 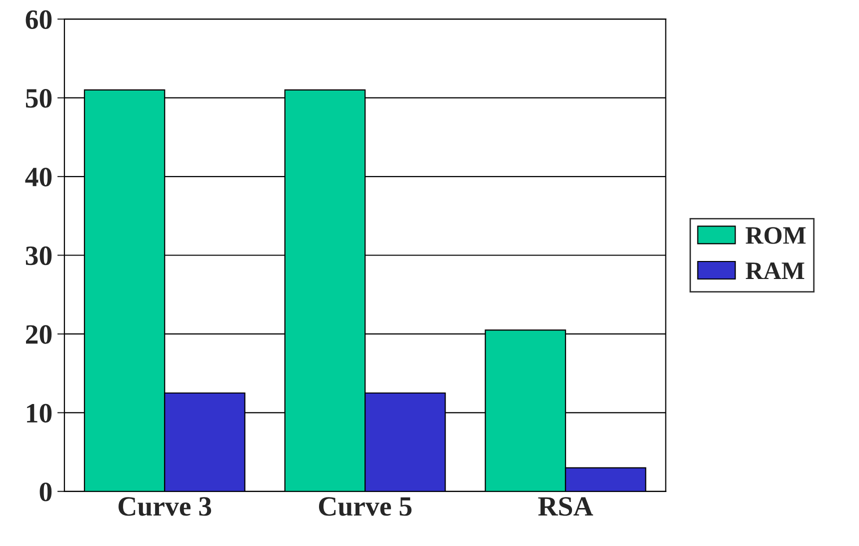 I want to click on x-tick-label: Curve 5, so click(x=365, y=506).